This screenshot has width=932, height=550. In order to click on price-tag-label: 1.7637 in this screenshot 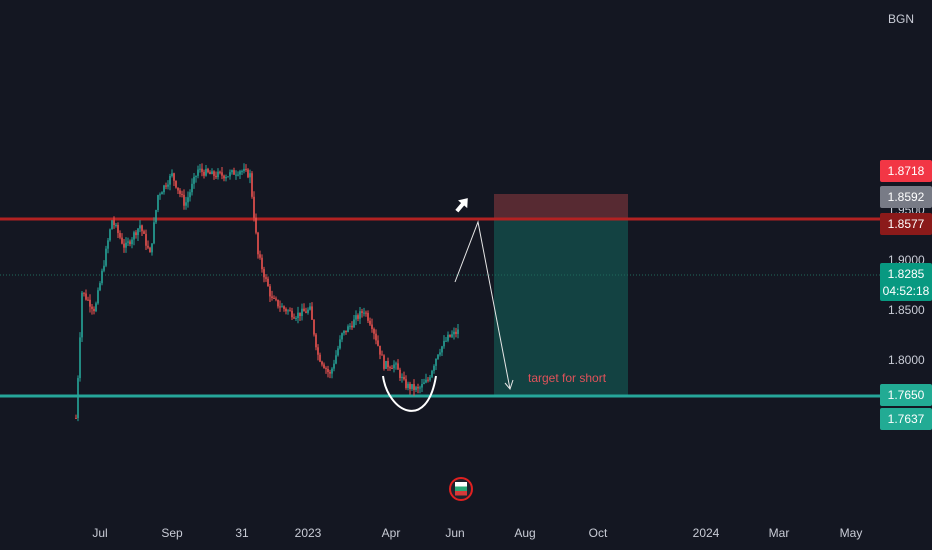, I will do `click(906, 419)`.